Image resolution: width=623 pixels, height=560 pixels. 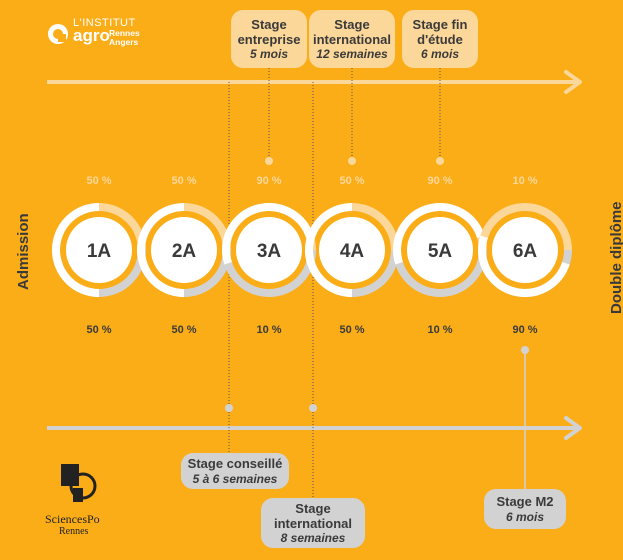 What do you see at coordinates (313, 408) in the screenshot?
I see `dot-bottom-right` at bounding box center [313, 408].